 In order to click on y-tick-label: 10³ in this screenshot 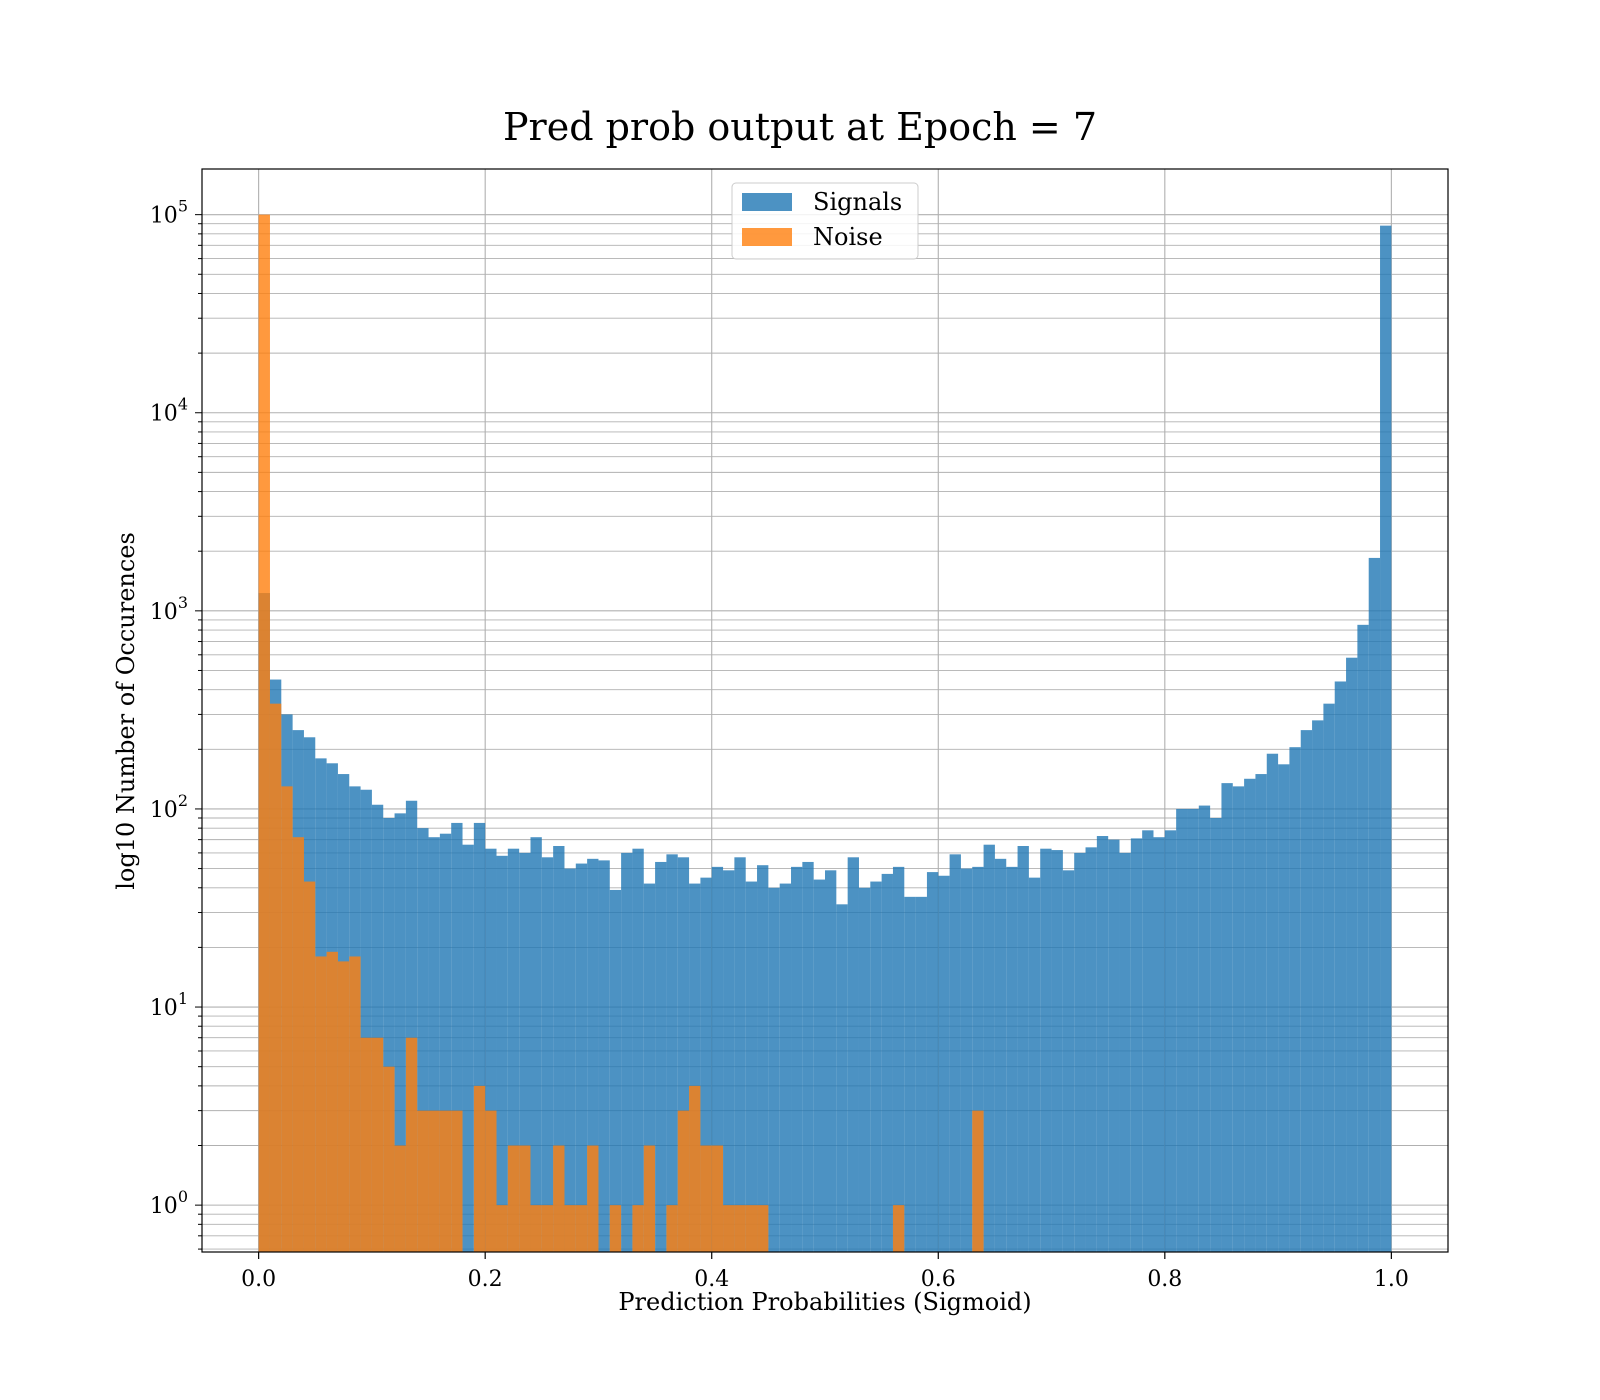, I will do `click(169, 609)`.